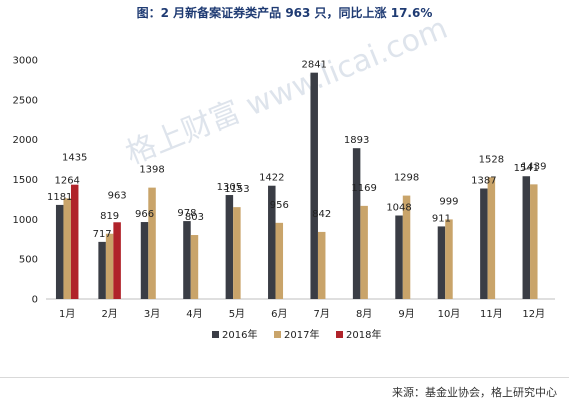 This screenshot has width=569, height=407. Describe the element at coordinates (449, 314) in the screenshot. I see `x-tick-label: 10月` at that location.